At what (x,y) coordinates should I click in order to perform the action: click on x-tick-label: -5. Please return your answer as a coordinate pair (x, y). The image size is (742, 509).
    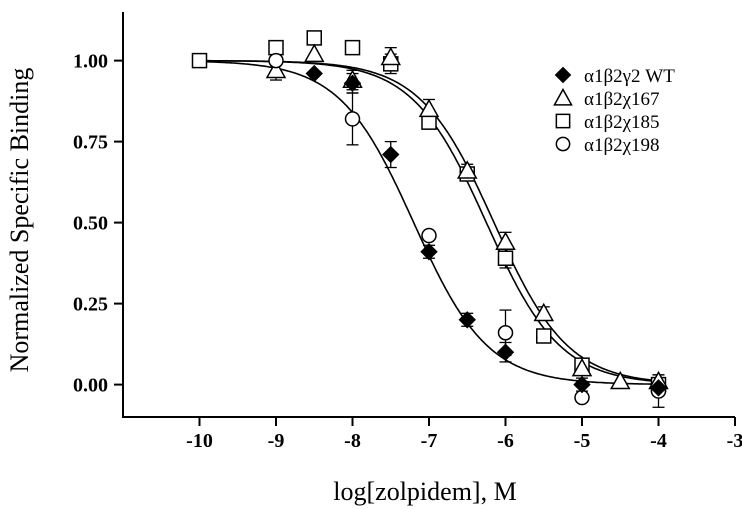
    Looking at the image, I should click on (582, 441).